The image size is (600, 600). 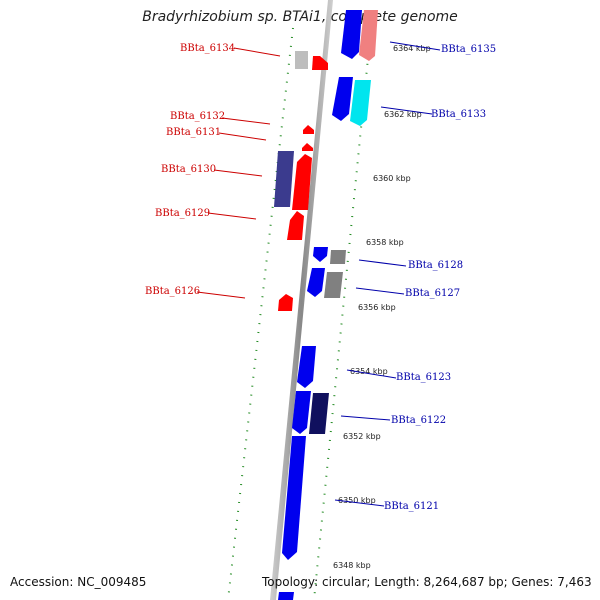 I want to click on gene-bbta-6127b, so click(x=333, y=285).